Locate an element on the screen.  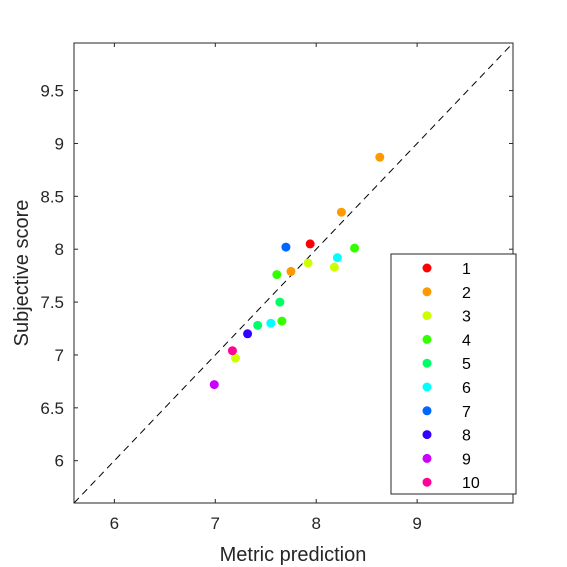
legend-label-series-4: 4 is located at coordinates (466, 340).